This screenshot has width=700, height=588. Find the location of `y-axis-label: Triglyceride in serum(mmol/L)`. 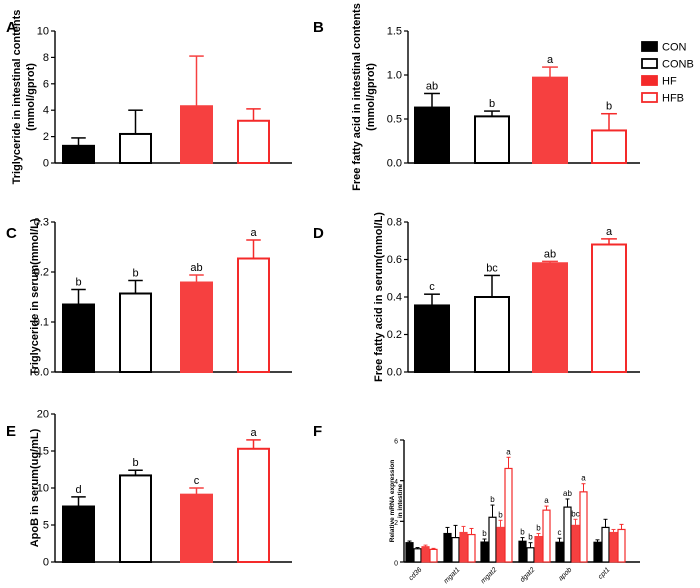

y-axis-label: Triglyceride in serum(mmol/L) is located at coordinates (35, 296).